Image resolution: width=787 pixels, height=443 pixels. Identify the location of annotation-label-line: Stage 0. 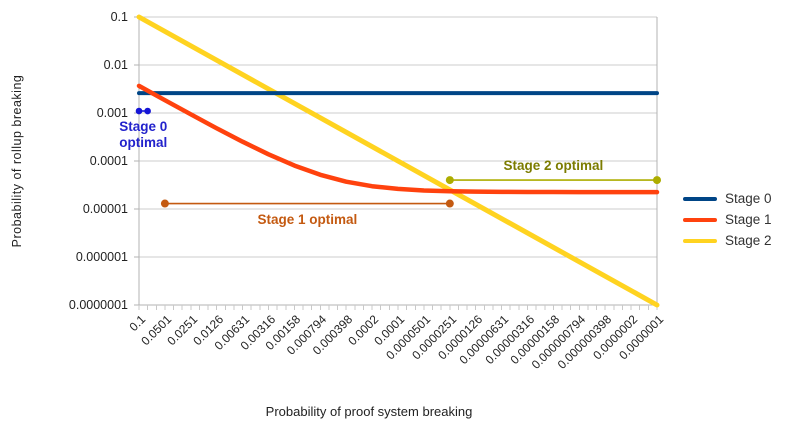
(143, 126).